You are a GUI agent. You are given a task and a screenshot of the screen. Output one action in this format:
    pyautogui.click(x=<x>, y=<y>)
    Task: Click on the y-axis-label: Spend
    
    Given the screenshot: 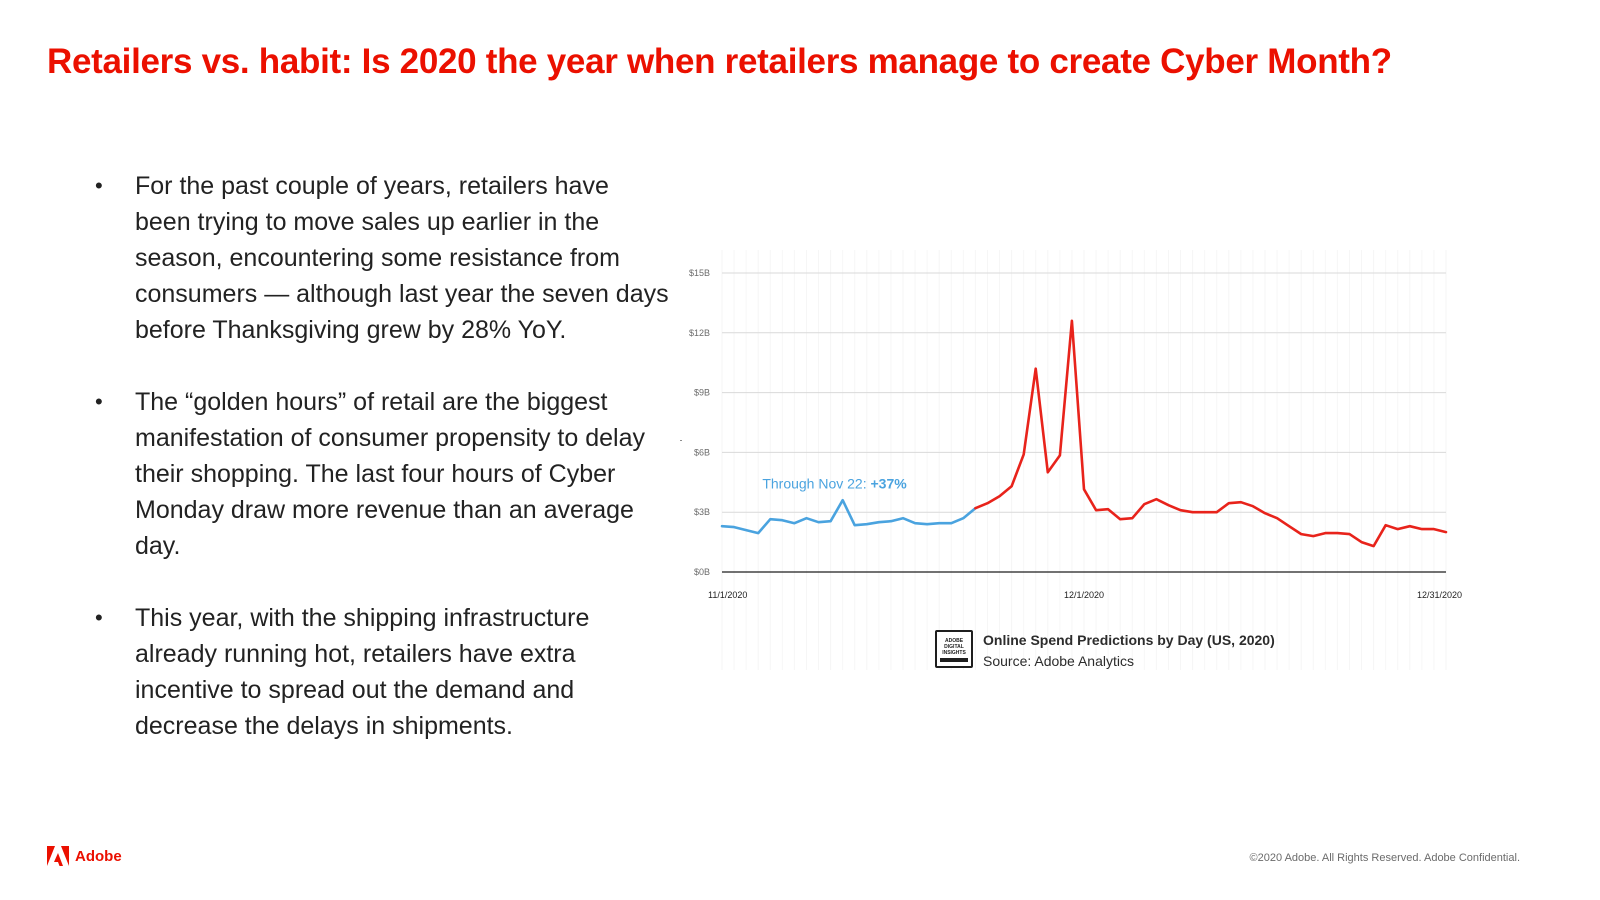 What is the action you would take?
    pyautogui.click(x=681, y=434)
    